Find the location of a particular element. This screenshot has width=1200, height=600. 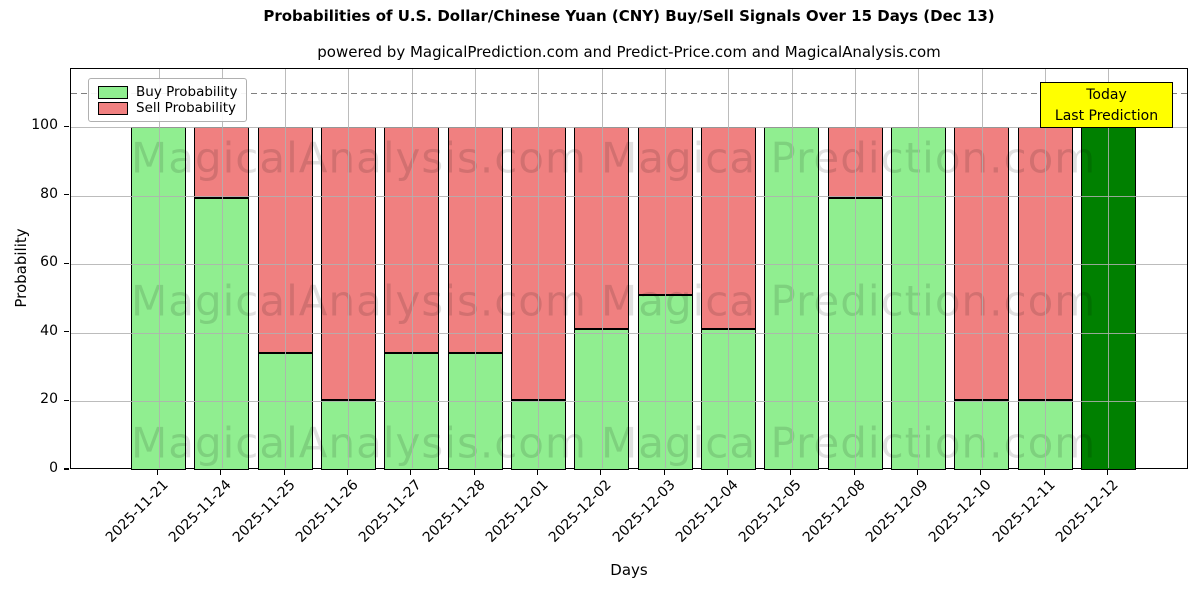

y-axis-label: Probability is located at coordinates (21, 268).